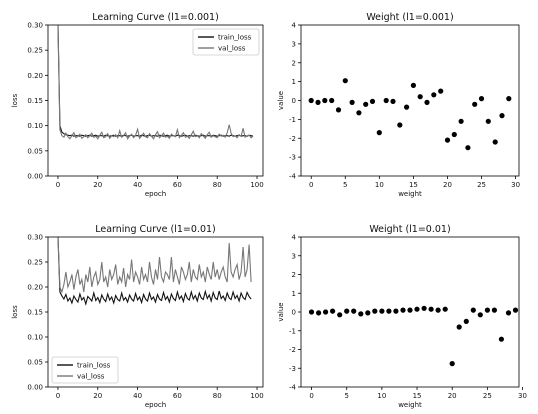  What do you see at coordinates (345, 185) in the screenshot?
I see `x-tick-label: 5` at bounding box center [345, 185].